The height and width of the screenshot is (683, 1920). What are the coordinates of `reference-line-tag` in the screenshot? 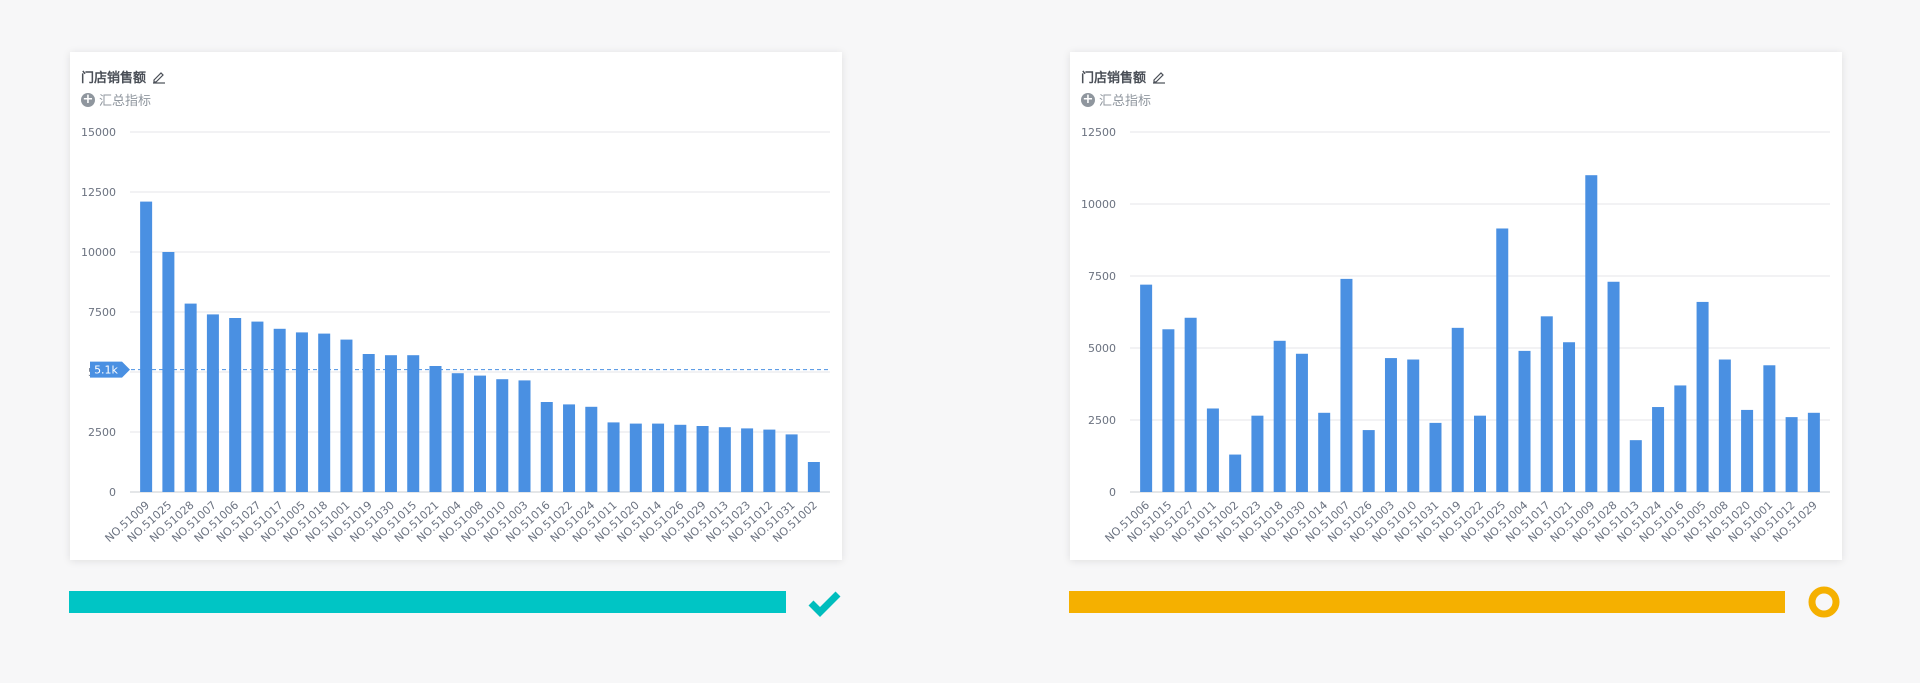 It's located at (110, 369).